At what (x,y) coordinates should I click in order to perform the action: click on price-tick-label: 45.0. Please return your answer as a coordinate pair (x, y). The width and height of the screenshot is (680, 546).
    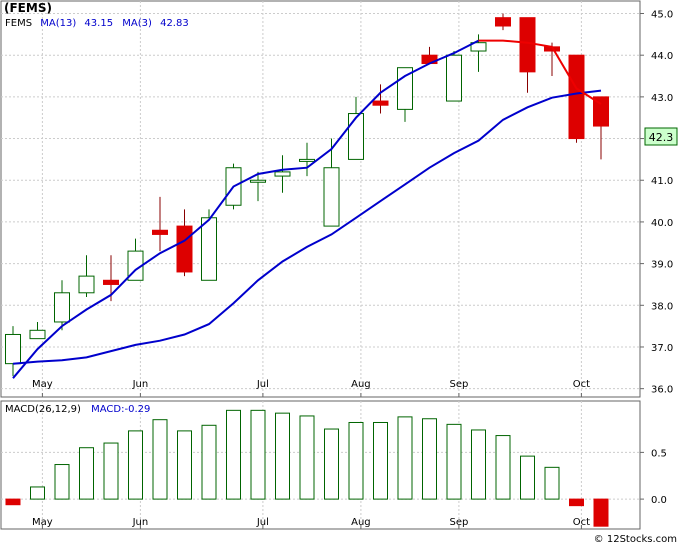
    Looking at the image, I should click on (662, 15).